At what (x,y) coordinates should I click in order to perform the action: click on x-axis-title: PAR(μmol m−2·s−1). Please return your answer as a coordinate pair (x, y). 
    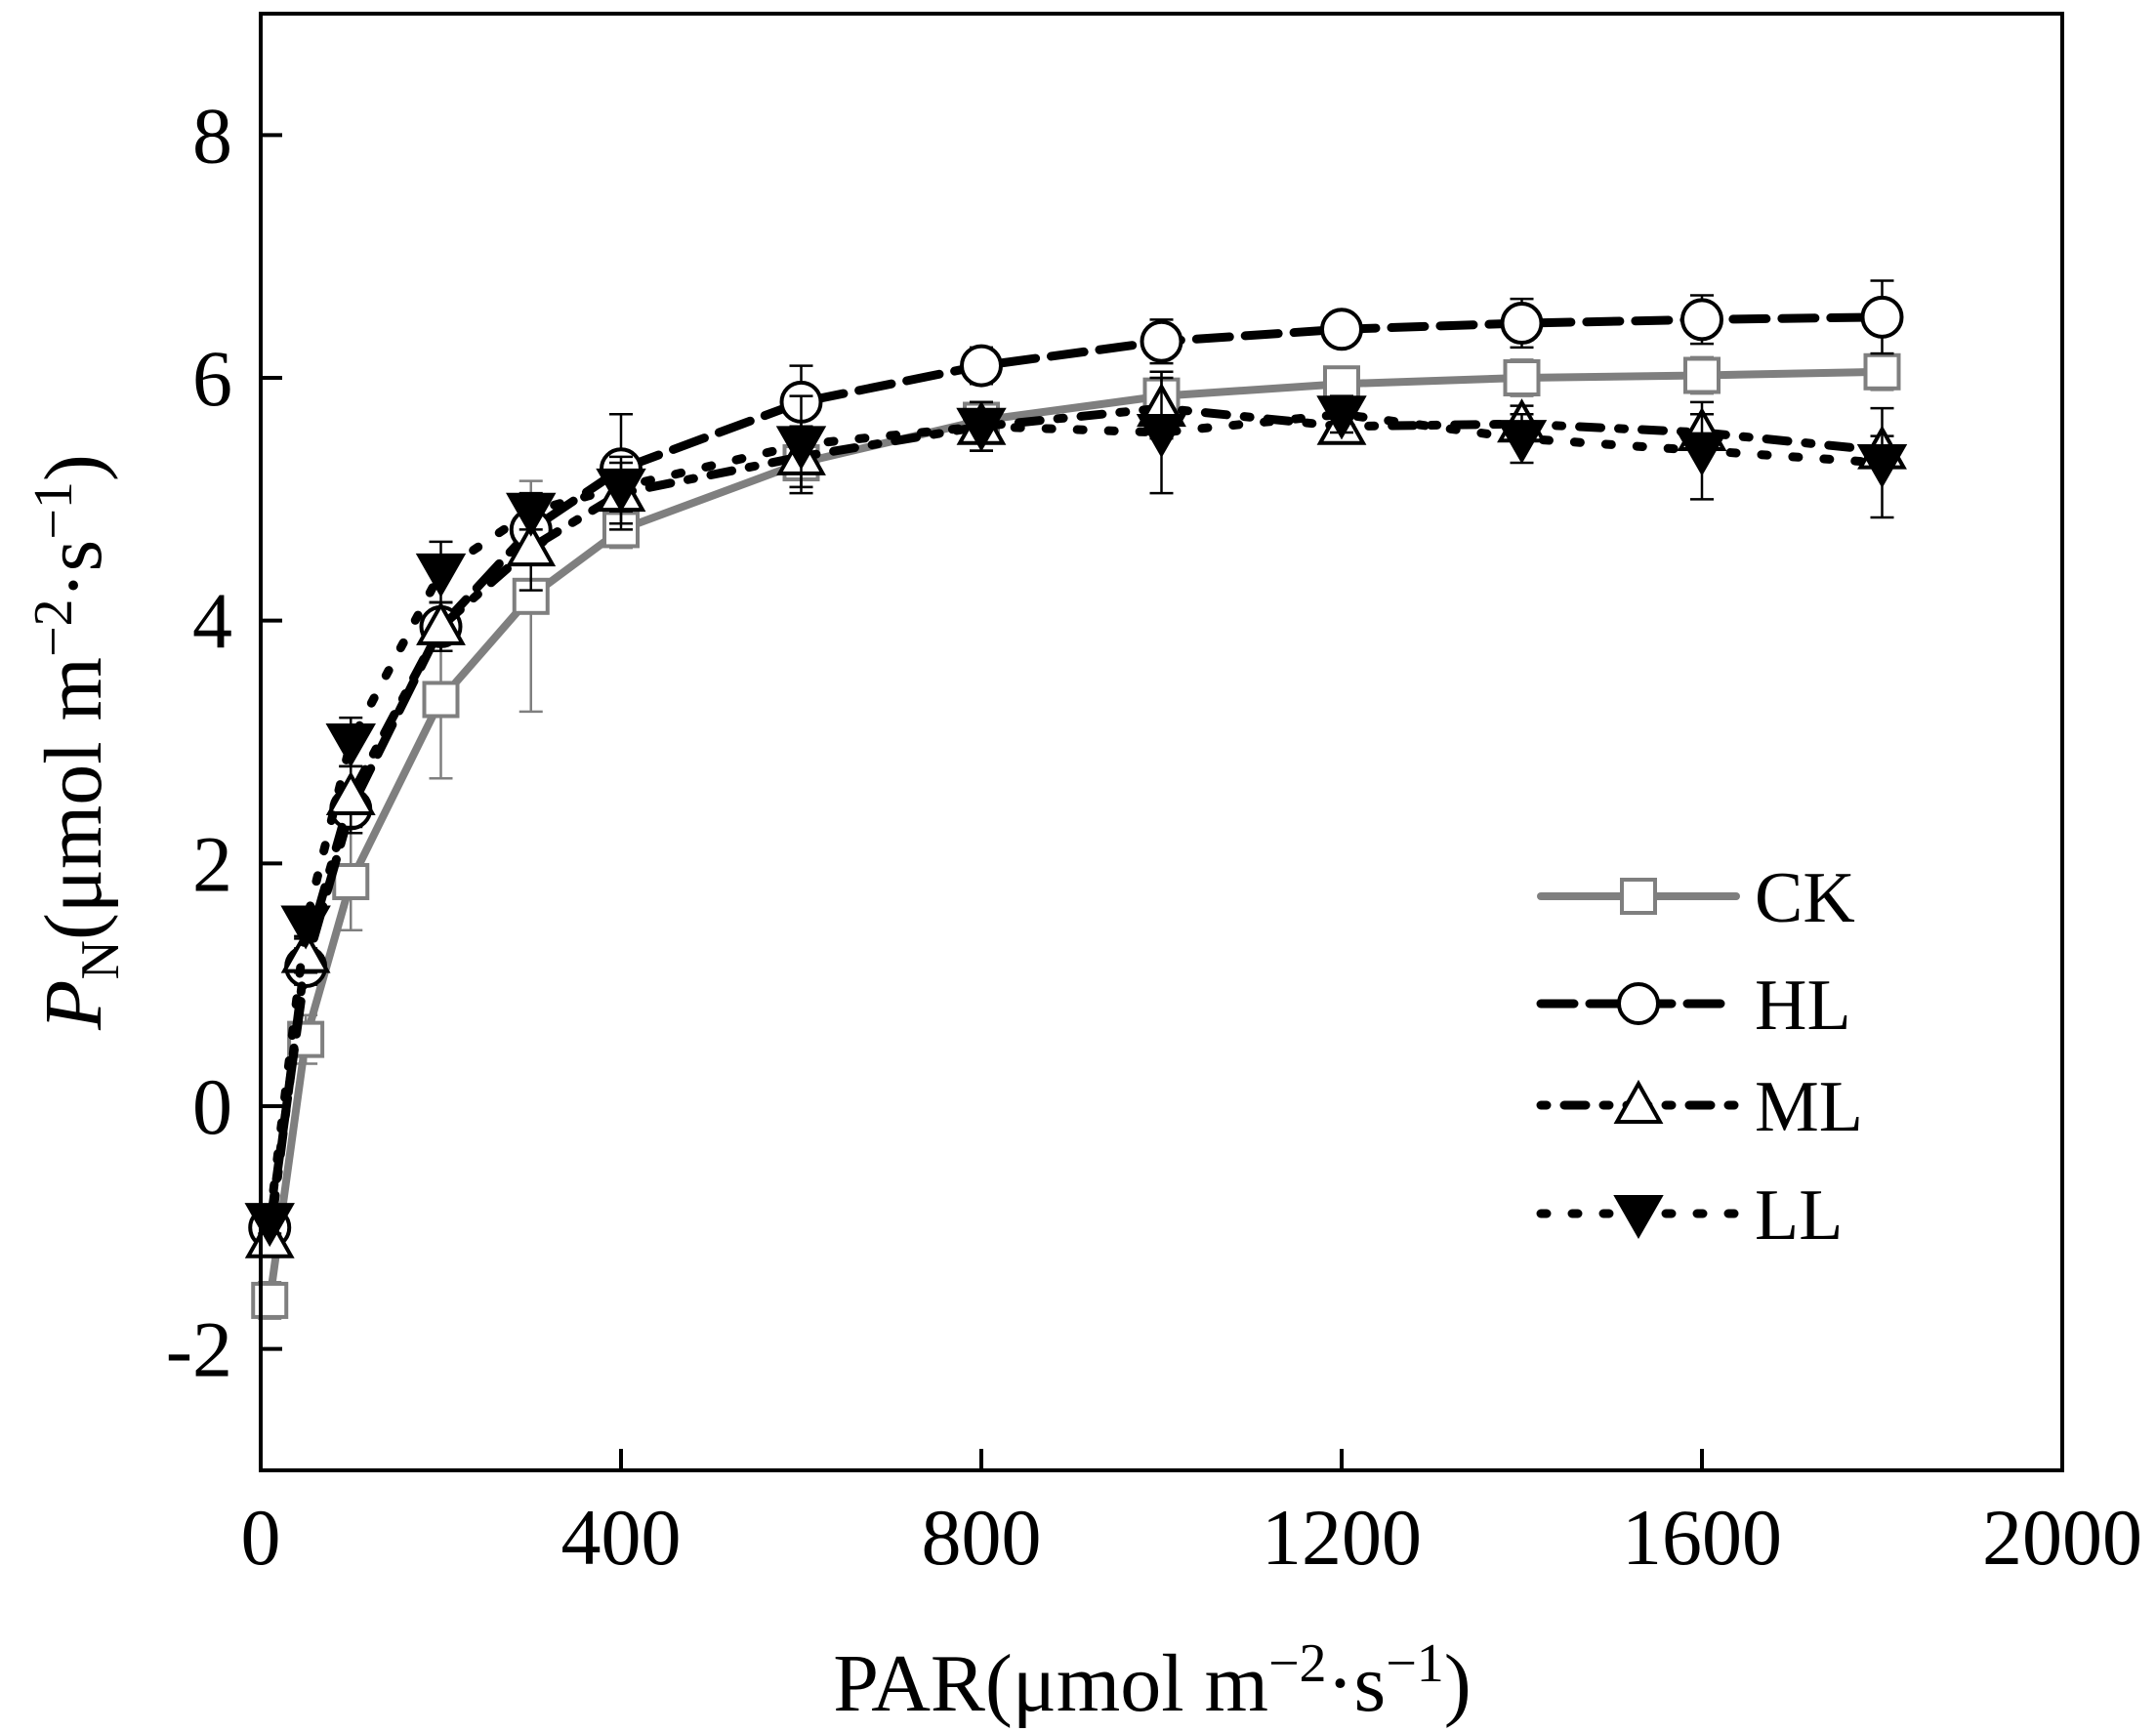
    Looking at the image, I should click on (1152, 1681).